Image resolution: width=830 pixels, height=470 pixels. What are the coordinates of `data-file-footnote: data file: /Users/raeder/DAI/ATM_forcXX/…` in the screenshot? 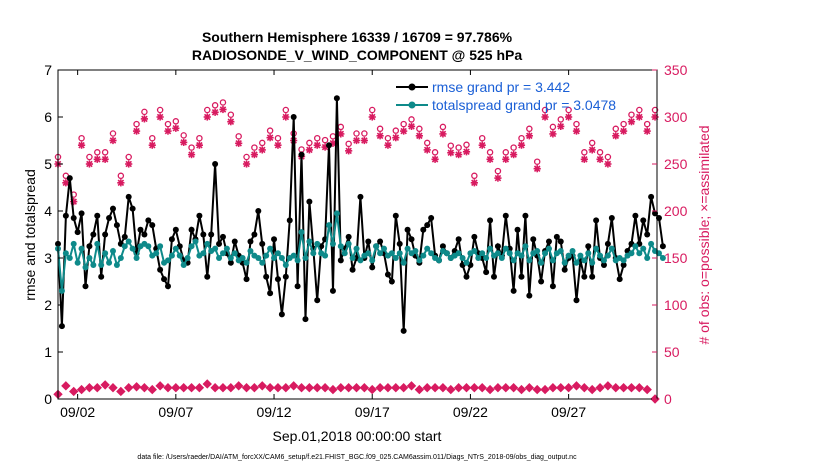 It's located at (357, 457).